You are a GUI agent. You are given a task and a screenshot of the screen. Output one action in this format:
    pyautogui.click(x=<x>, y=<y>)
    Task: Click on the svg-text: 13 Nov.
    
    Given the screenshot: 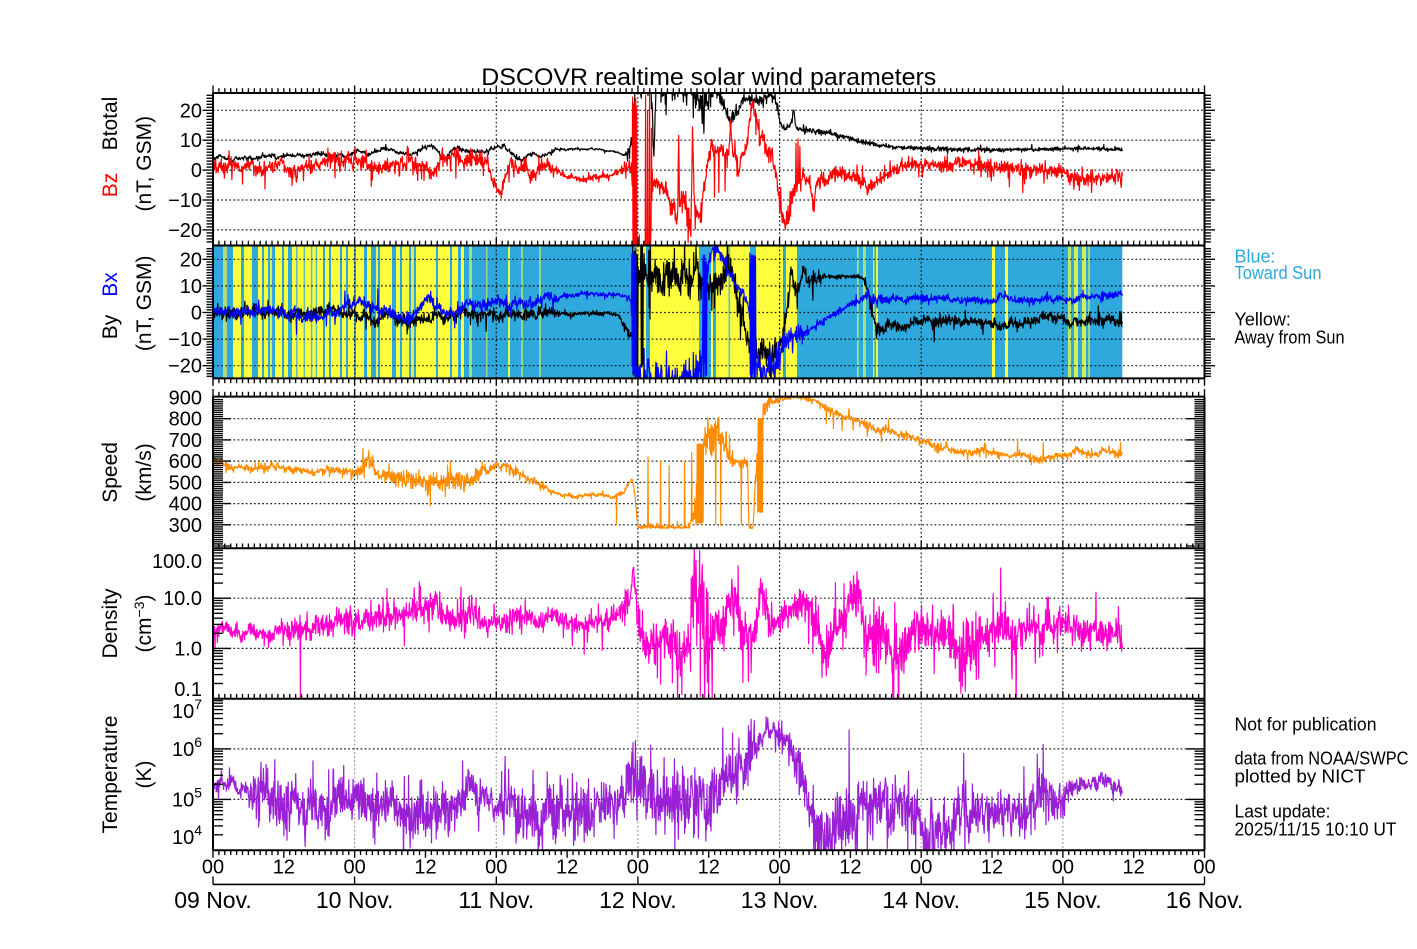 What is the action you would take?
    pyautogui.click(x=780, y=900)
    